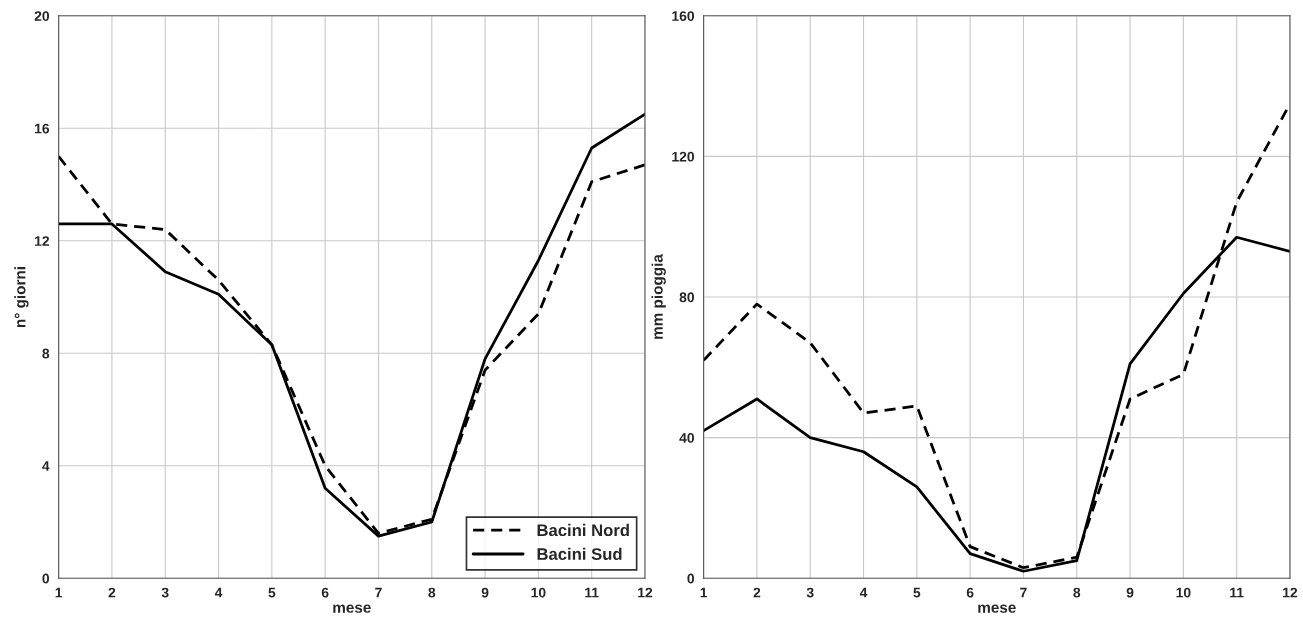 The height and width of the screenshot is (632, 1303). What do you see at coordinates (42, 16) in the screenshot?
I see `y-tick-label: 20` at bounding box center [42, 16].